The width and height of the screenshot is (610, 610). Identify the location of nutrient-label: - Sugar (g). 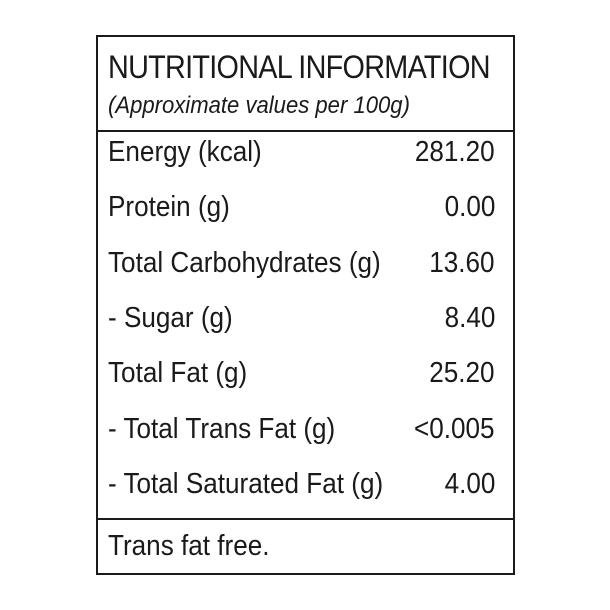
(170, 318).